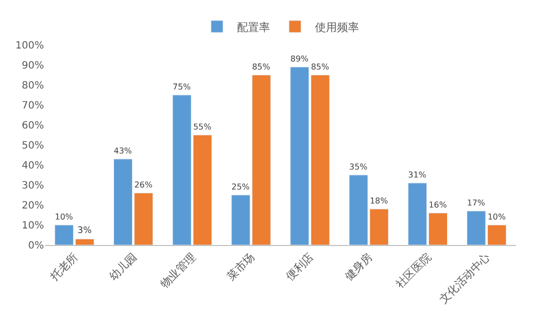  I want to click on x-tick-label: 菜市场, so click(241, 267).